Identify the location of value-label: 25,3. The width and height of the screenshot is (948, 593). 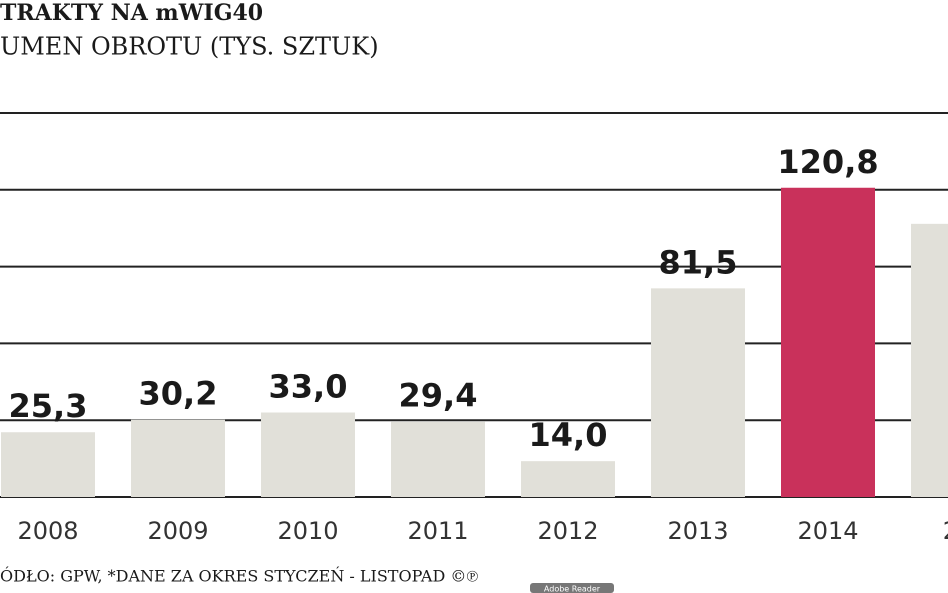
(48, 406).